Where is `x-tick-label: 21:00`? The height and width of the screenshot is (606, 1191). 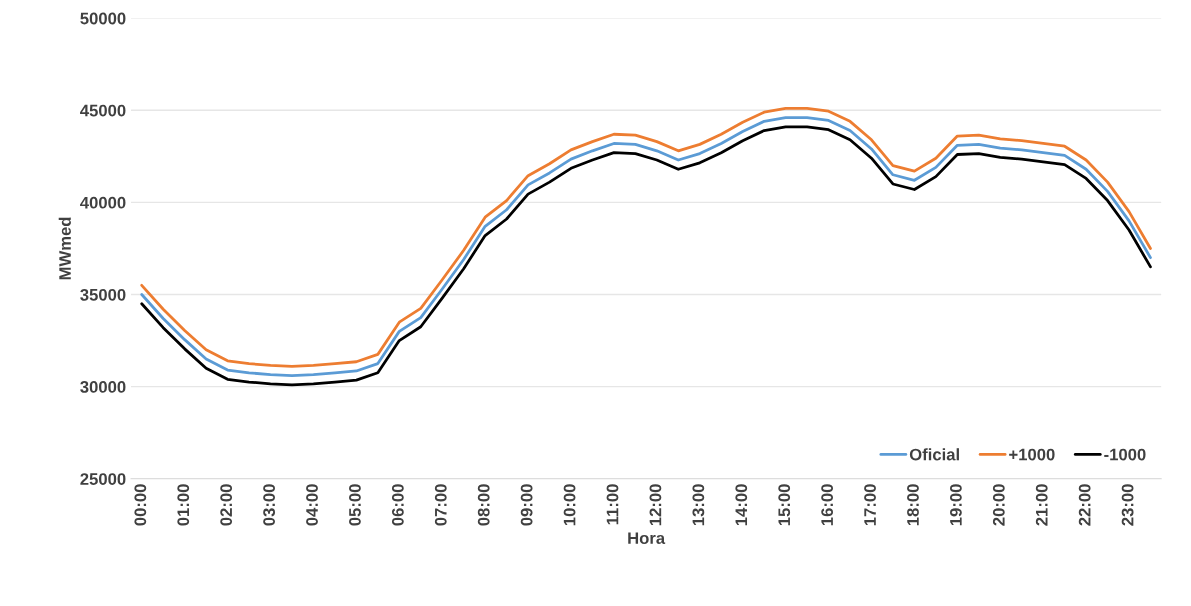
x-tick-label: 21:00 is located at coordinates (1041, 505).